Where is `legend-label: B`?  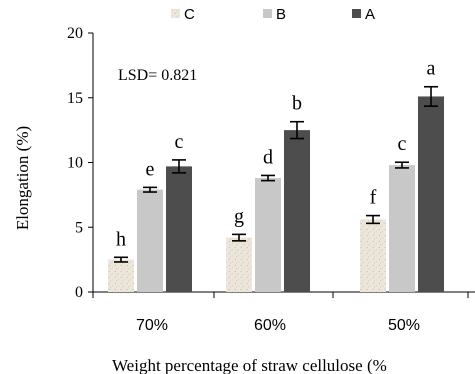
legend-label: B is located at coordinates (281, 14).